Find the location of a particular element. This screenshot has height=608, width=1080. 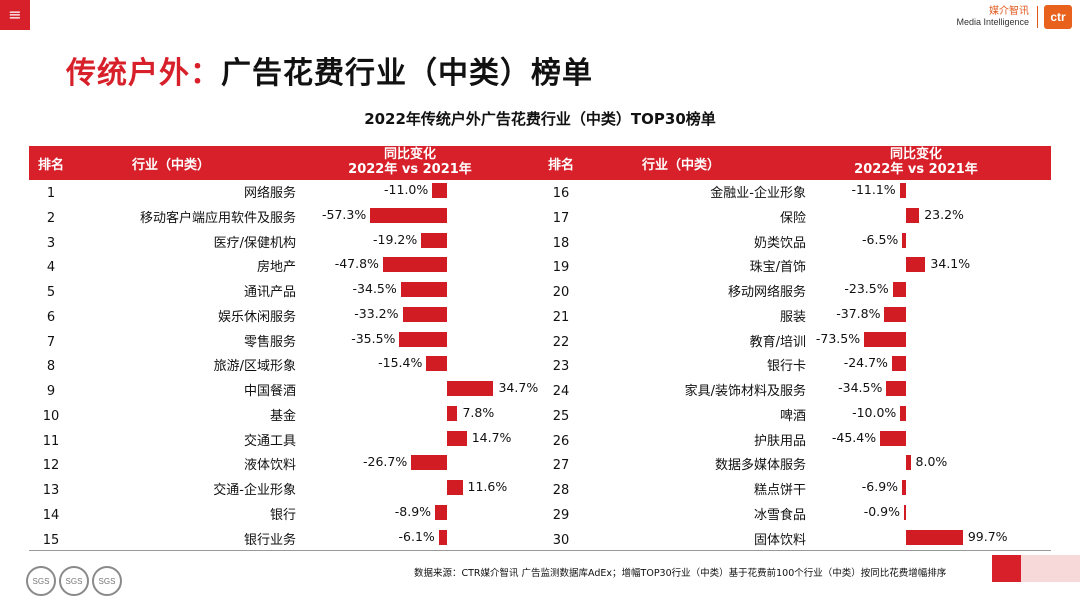

industry-label: 啤酒 is located at coordinates (792, 416).